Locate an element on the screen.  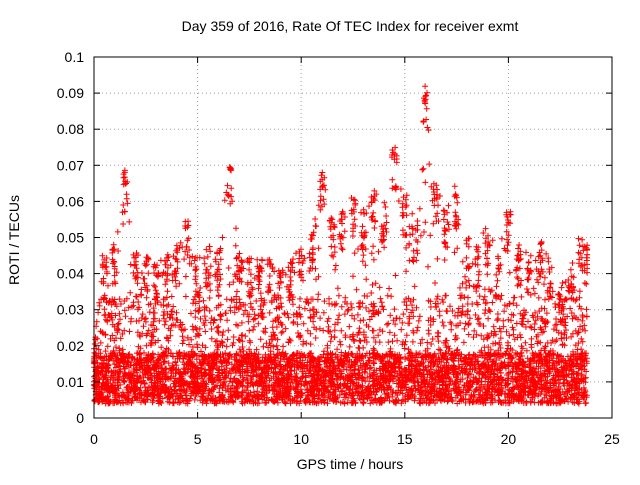
x-tick-label: 15 is located at coordinates (405, 439).